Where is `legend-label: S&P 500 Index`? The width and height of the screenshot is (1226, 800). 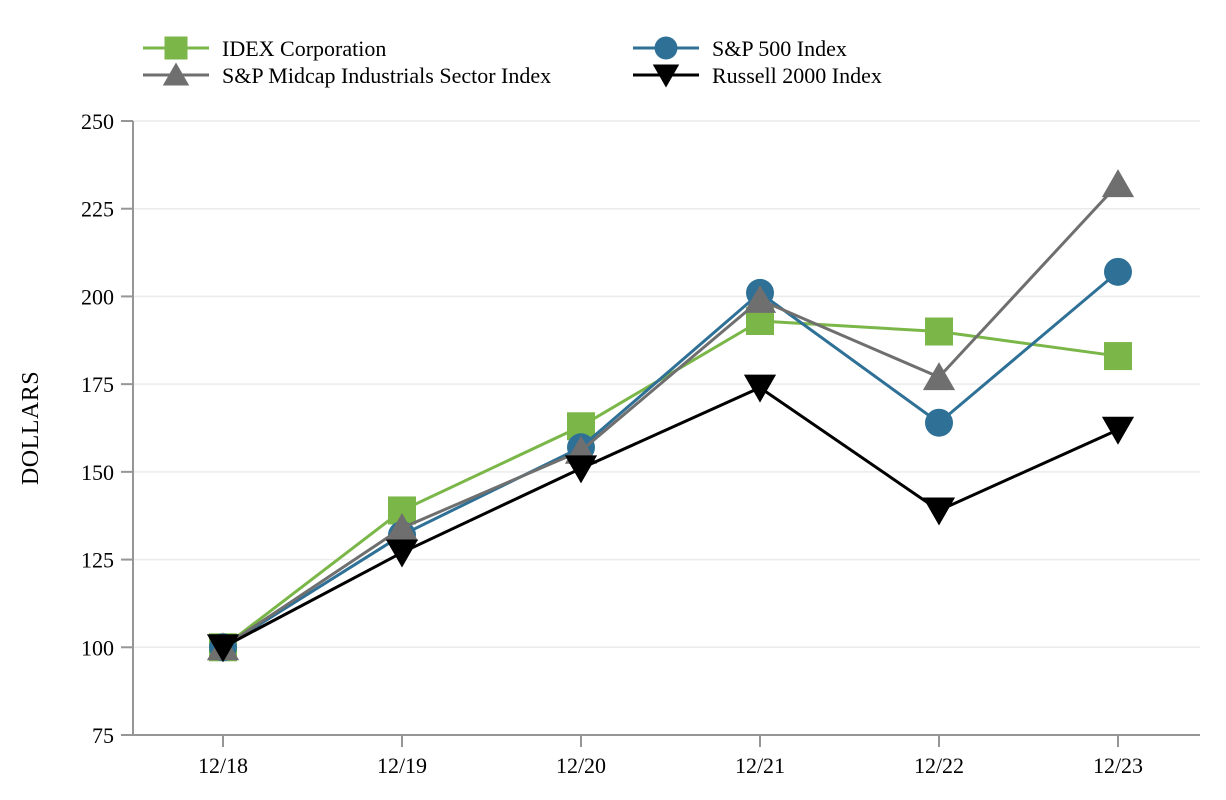
legend-label: S&P 500 Index is located at coordinates (779, 48).